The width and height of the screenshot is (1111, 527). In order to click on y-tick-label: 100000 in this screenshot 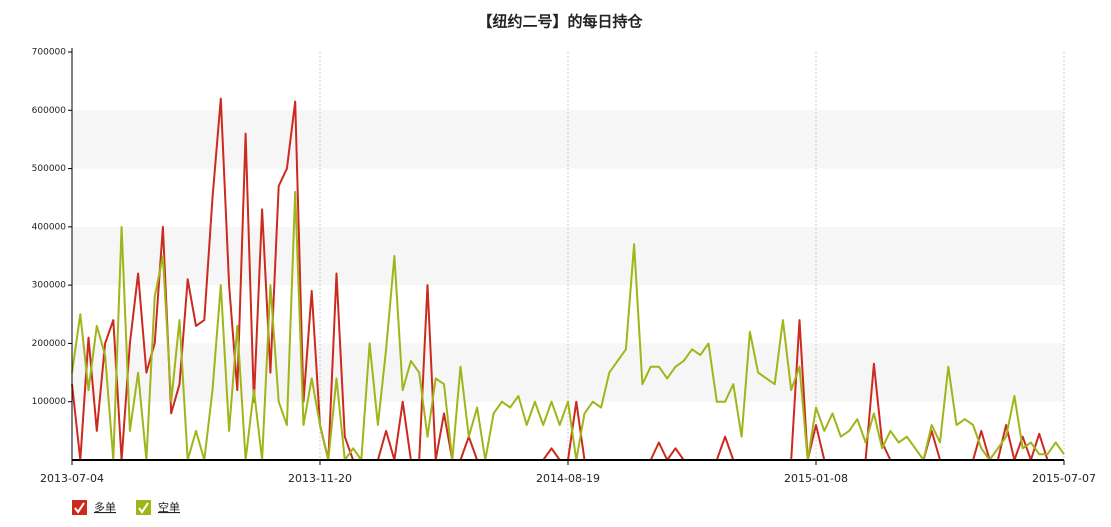, I will do `click(49, 402)`.